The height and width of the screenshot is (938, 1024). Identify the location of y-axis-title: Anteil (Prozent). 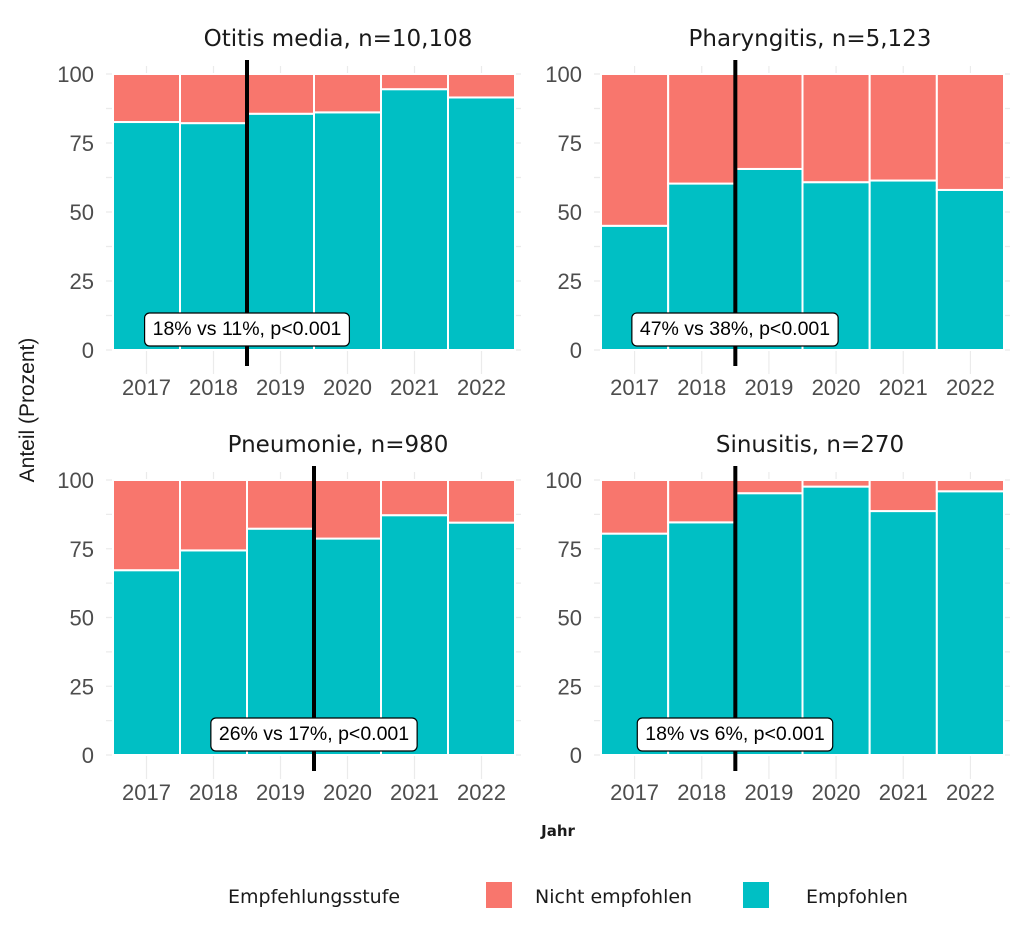
(27, 410).